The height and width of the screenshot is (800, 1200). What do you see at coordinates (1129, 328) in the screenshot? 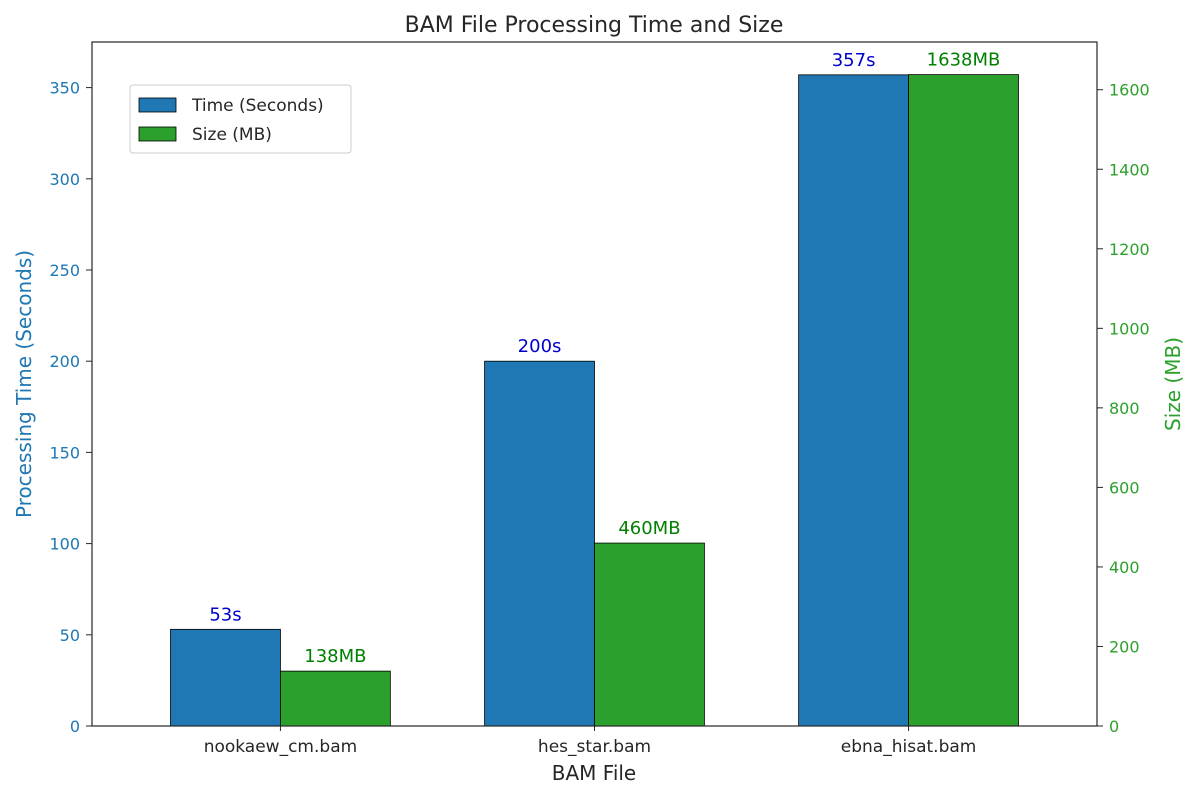
I see `y-right-tick-label: 1000` at bounding box center [1129, 328].